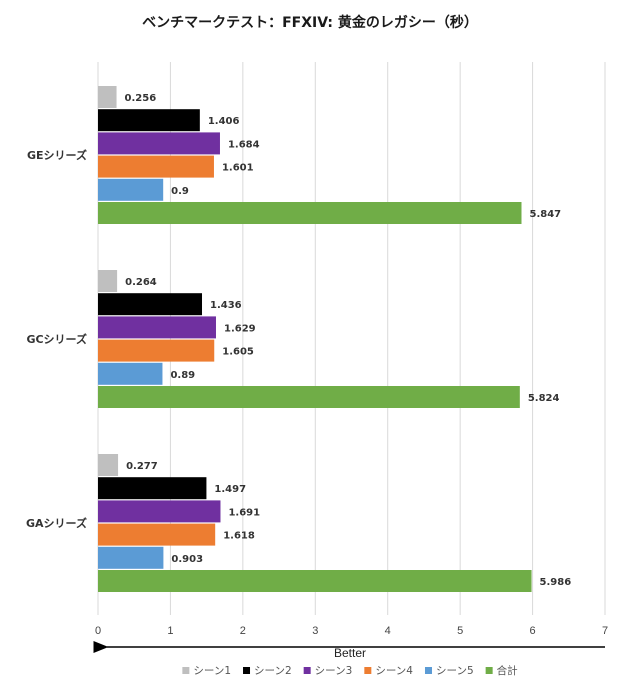 The width and height of the screenshot is (620, 690). Describe the element at coordinates (507, 670) in the screenshot. I see `legend-label: 合計` at that location.